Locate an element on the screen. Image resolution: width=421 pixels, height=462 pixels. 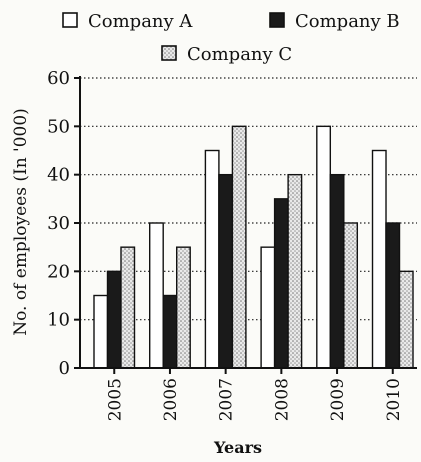
legend-label-company-a: Company A is located at coordinates (140, 21).